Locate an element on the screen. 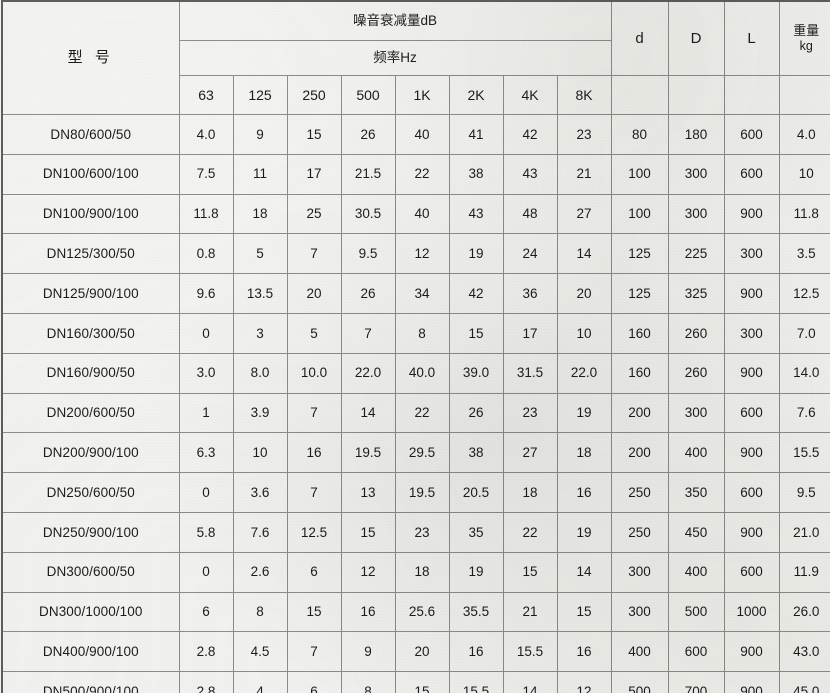 The width and height of the screenshot is (830, 693). cell-attenuation-250: 20 is located at coordinates (314, 293).